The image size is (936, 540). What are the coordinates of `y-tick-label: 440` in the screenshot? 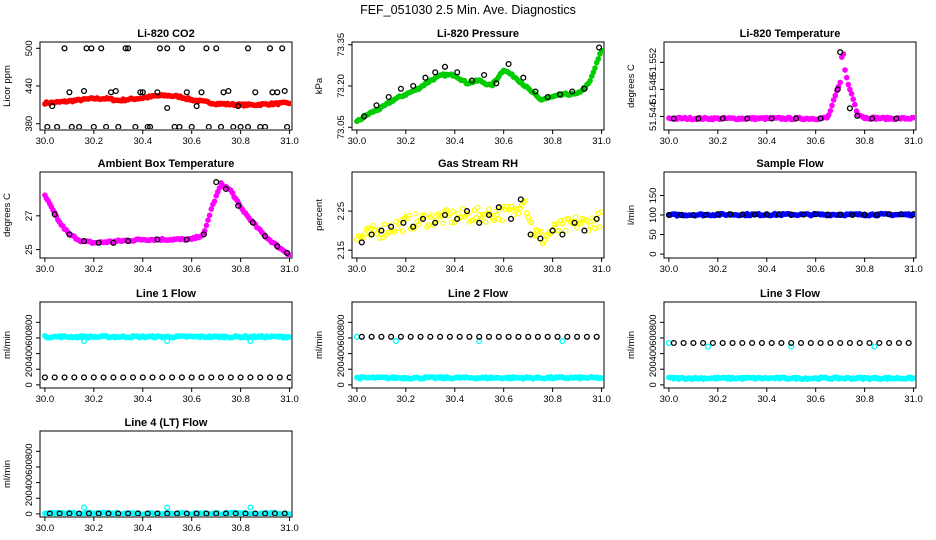 It's located at (29, 86).